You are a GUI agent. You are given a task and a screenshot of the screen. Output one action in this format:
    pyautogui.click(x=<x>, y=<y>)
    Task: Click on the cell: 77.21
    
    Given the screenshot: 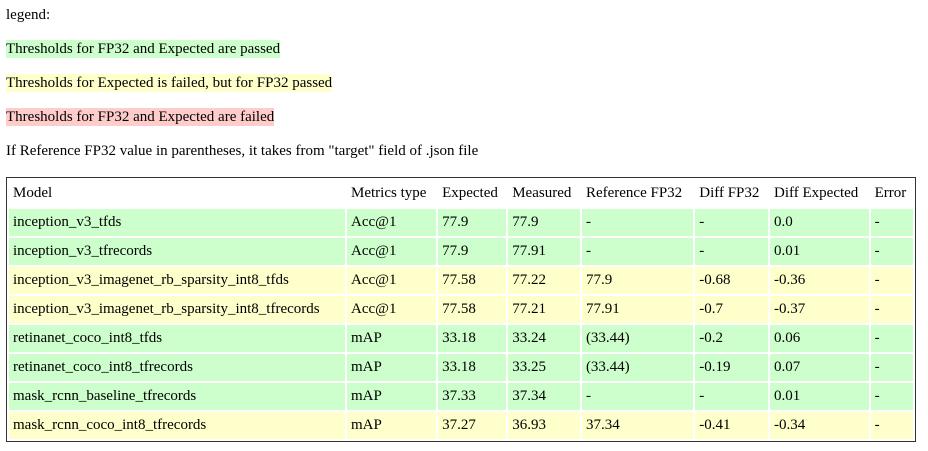 What is the action you would take?
    pyautogui.click(x=544, y=309)
    